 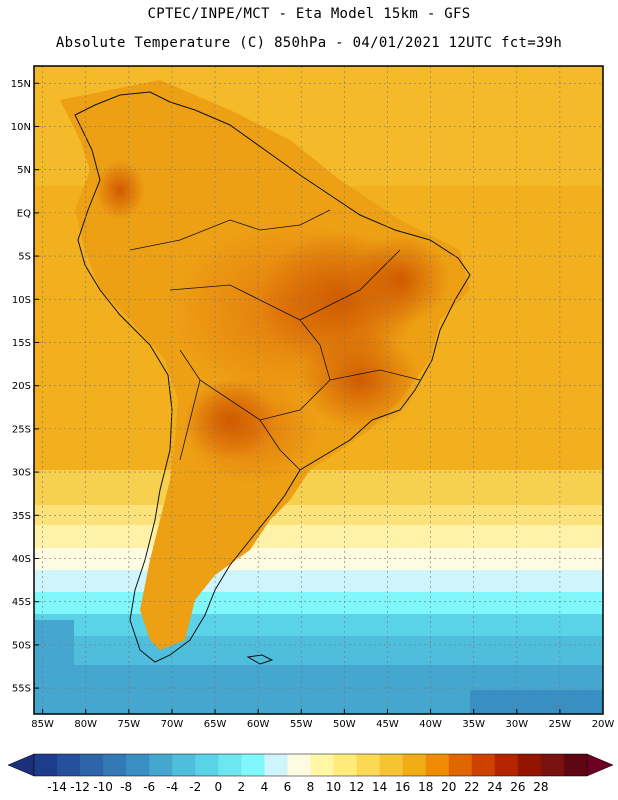 I want to click on lat-label: 5N, so click(x=24, y=170).